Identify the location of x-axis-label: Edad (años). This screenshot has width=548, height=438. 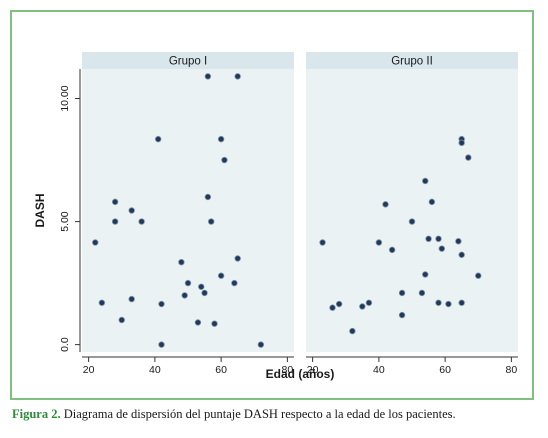
(300, 374).